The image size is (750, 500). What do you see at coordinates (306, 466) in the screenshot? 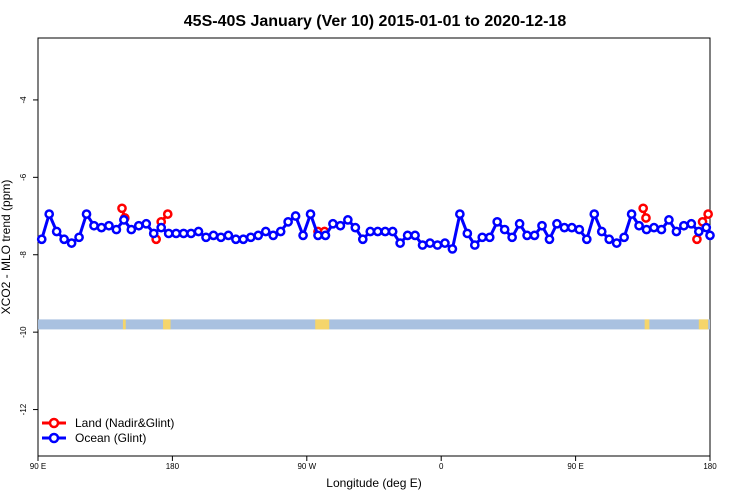
I see `x-tick-label: 90 W` at bounding box center [306, 466].